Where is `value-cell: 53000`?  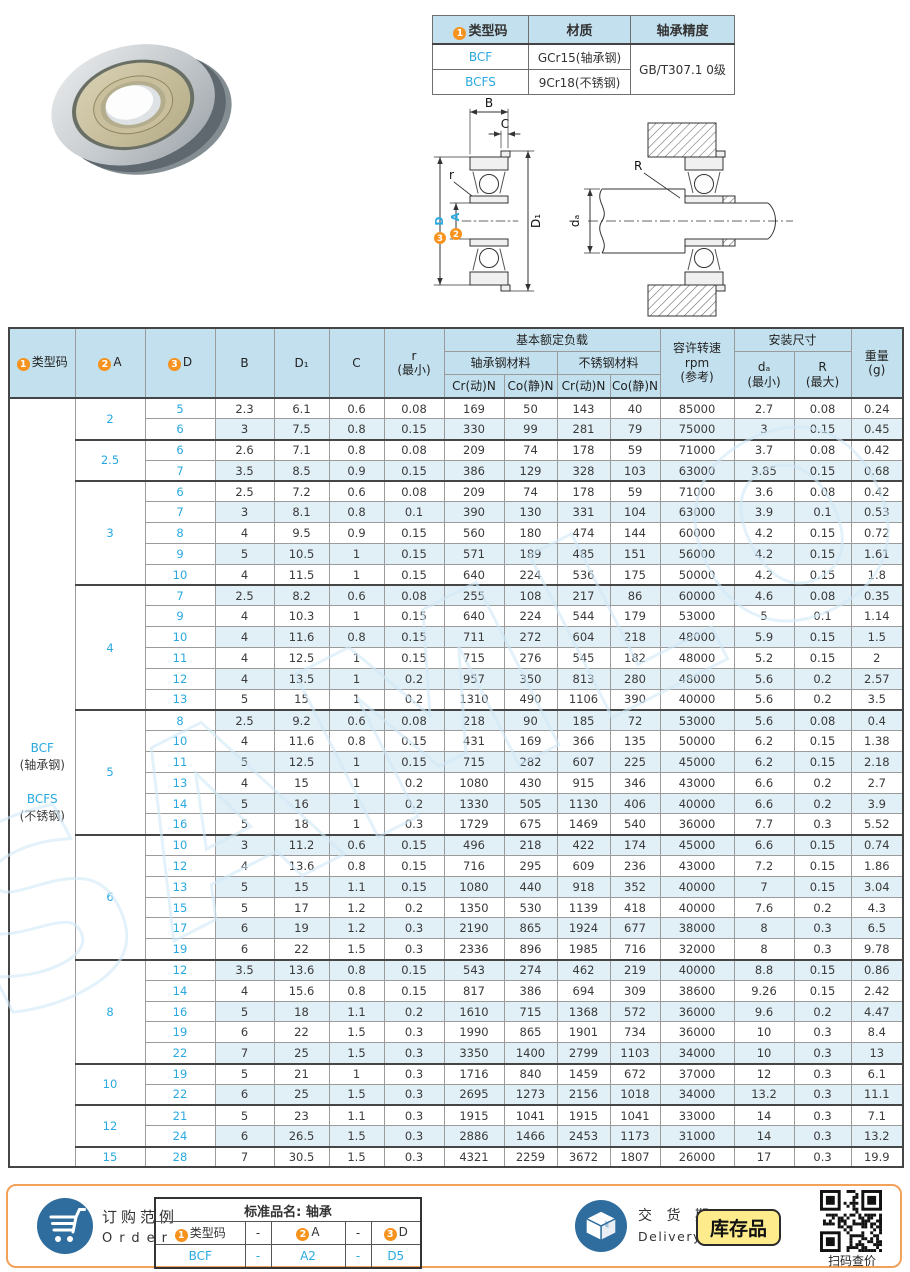 value-cell: 53000 is located at coordinates (697, 616).